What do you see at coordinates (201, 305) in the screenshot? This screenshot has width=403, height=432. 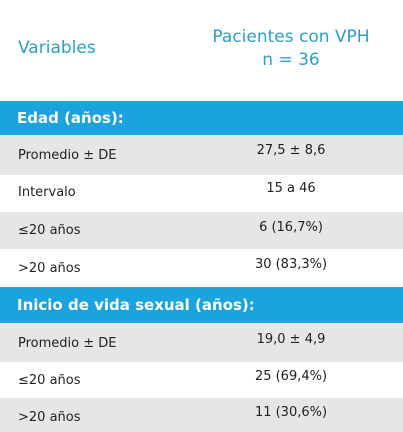 I see `section-inicio-vida-sexual: Inicio de vida sexual (años):` at bounding box center [201, 305].